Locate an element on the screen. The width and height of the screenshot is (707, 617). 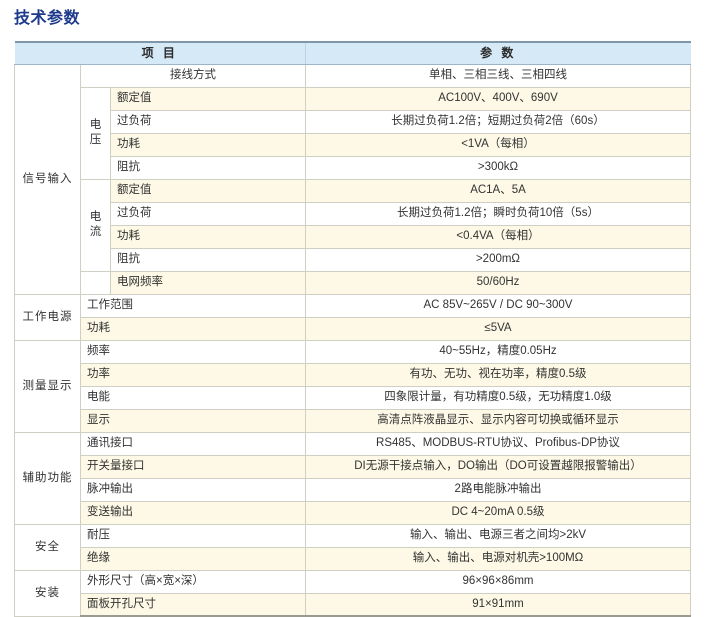
parameter-value-cell: 长期过负荷1.2倍；短期过负荷2倍（60s） is located at coordinates (498, 121).